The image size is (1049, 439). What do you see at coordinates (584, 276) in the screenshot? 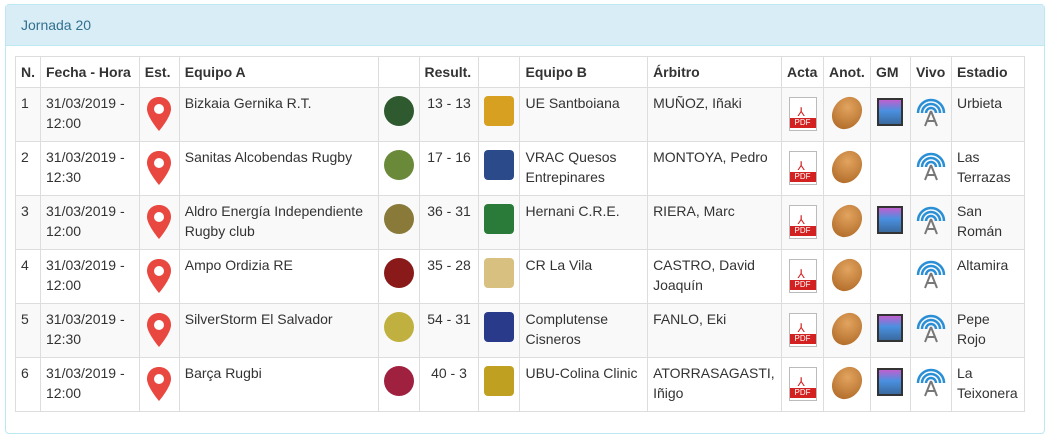
I see `team-b: CR La Vila` at bounding box center [584, 276].